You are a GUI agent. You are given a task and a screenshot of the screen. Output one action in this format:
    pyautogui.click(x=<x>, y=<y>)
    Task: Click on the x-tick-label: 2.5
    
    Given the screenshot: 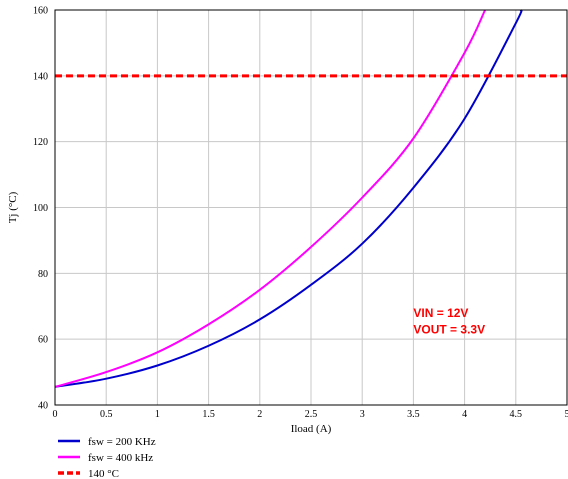 What is the action you would take?
    pyautogui.click(x=311, y=414)
    